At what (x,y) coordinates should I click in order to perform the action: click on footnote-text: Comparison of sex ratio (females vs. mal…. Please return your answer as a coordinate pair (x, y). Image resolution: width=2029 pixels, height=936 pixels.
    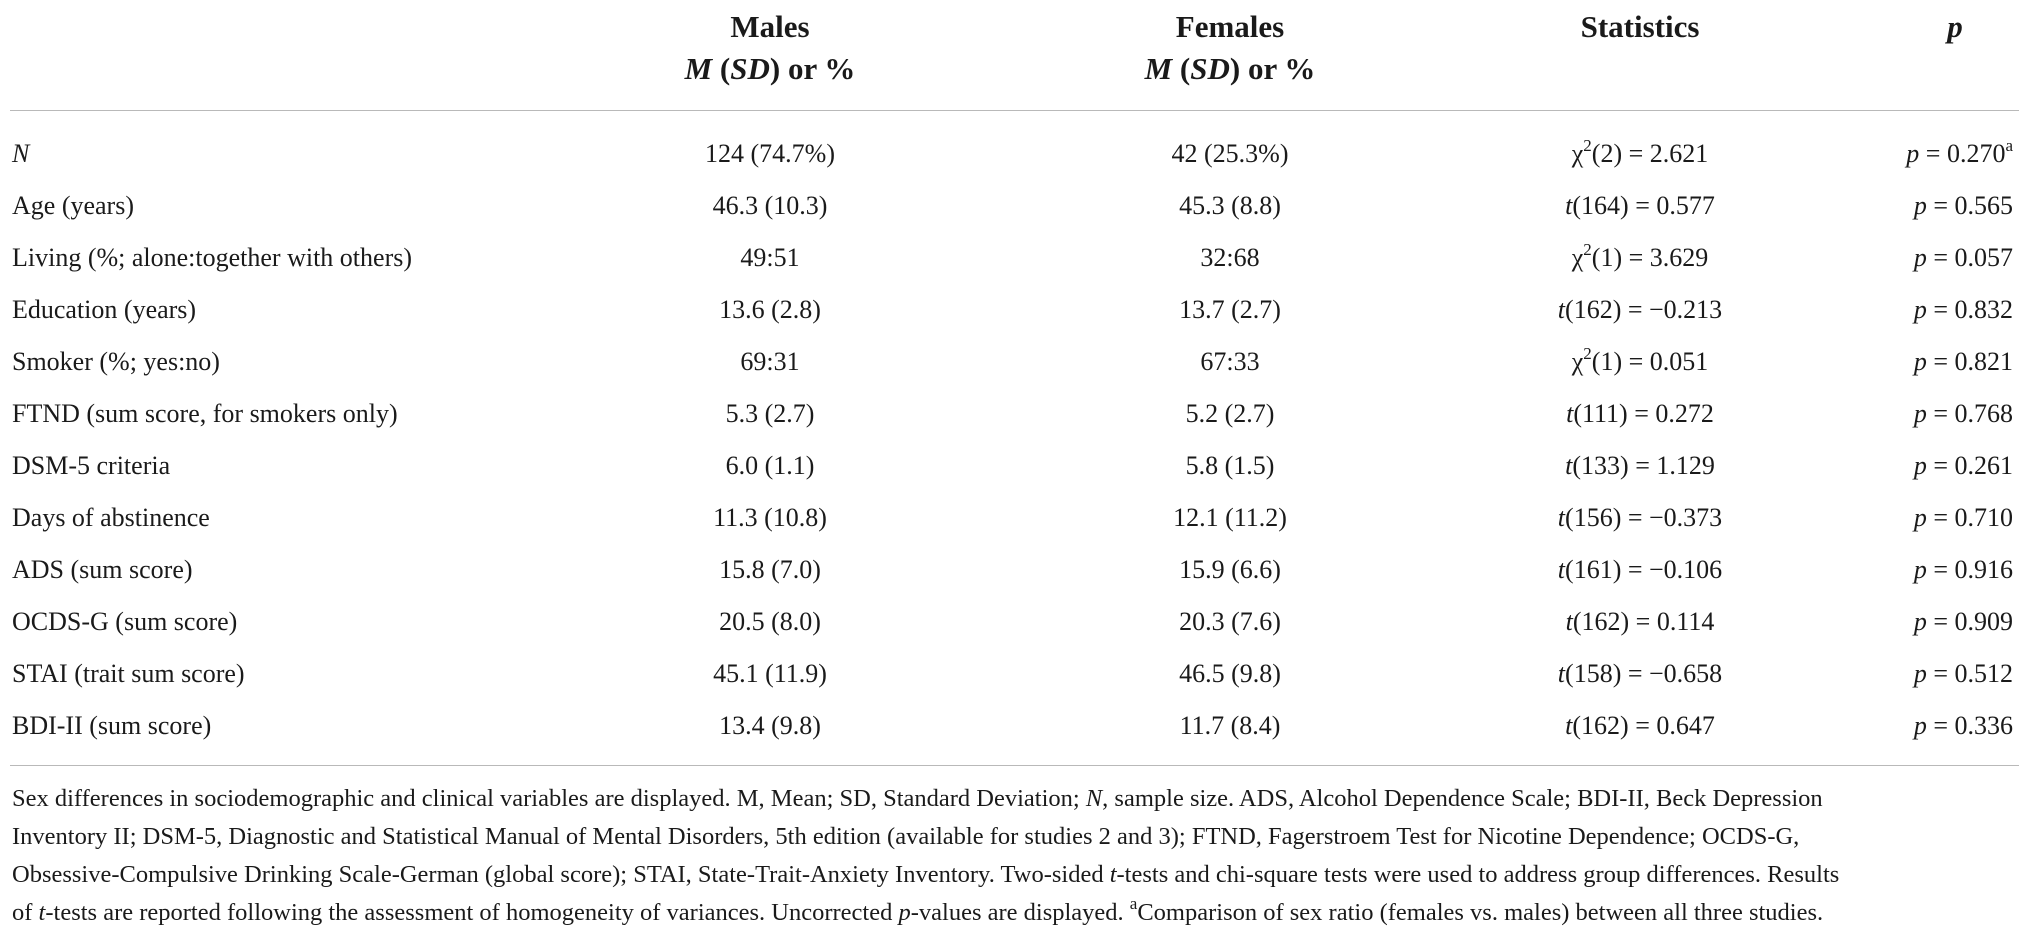
    Looking at the image, I should click on (1480, 912).